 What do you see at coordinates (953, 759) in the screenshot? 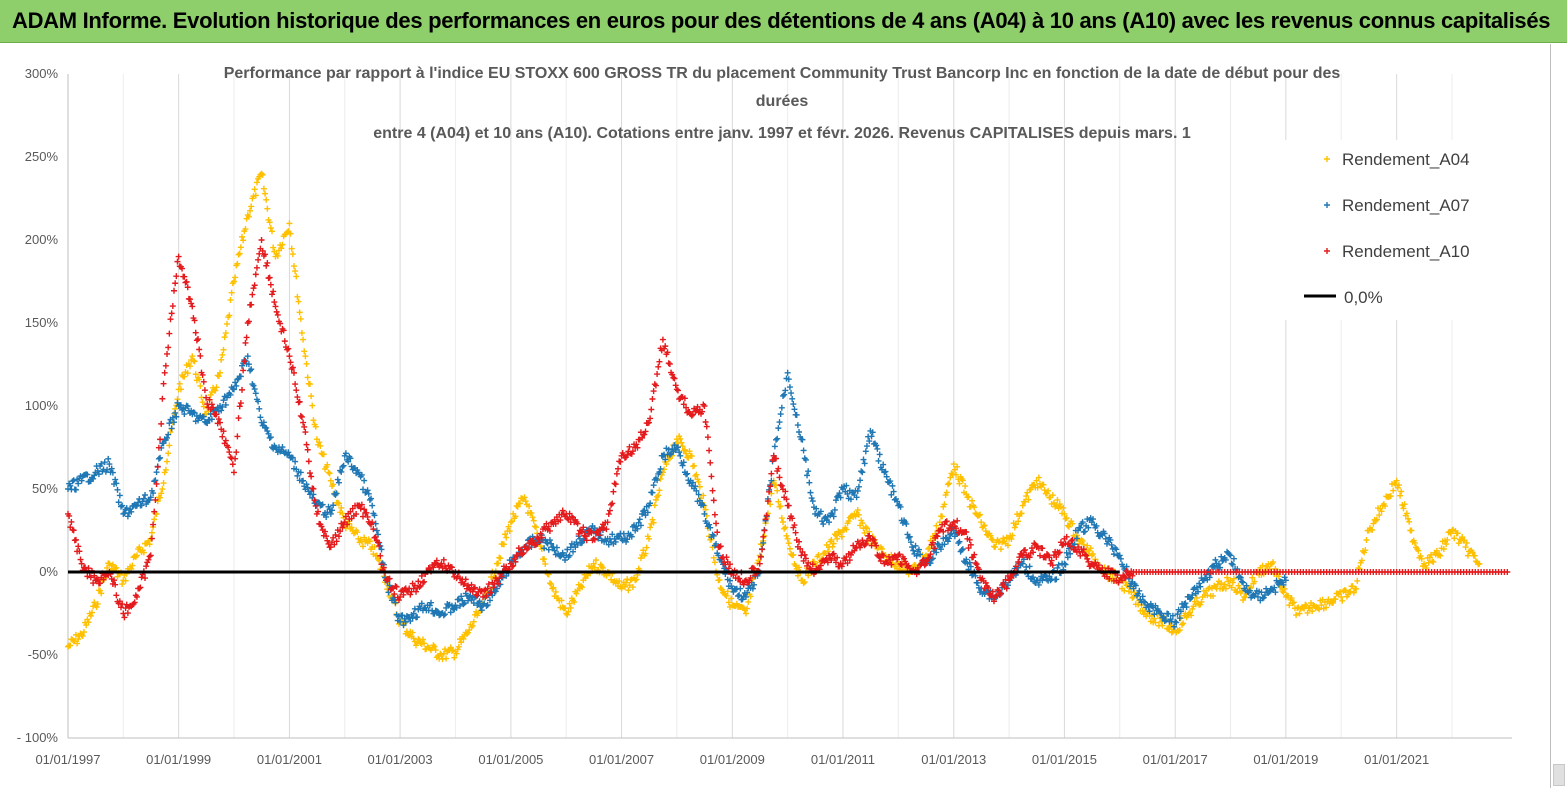
I see `x-tick-label: 01/01/2013` at bounding box center [953, 759].